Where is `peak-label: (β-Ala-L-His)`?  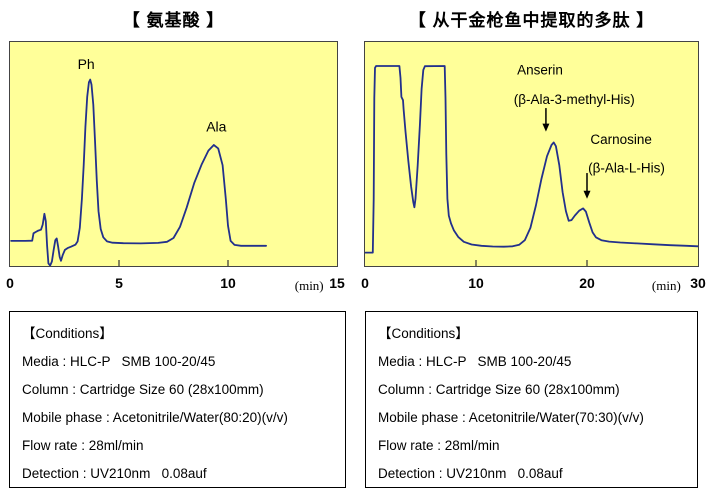
peak-label: (β-Ala-L-His) is located at coordinates (626, 168).